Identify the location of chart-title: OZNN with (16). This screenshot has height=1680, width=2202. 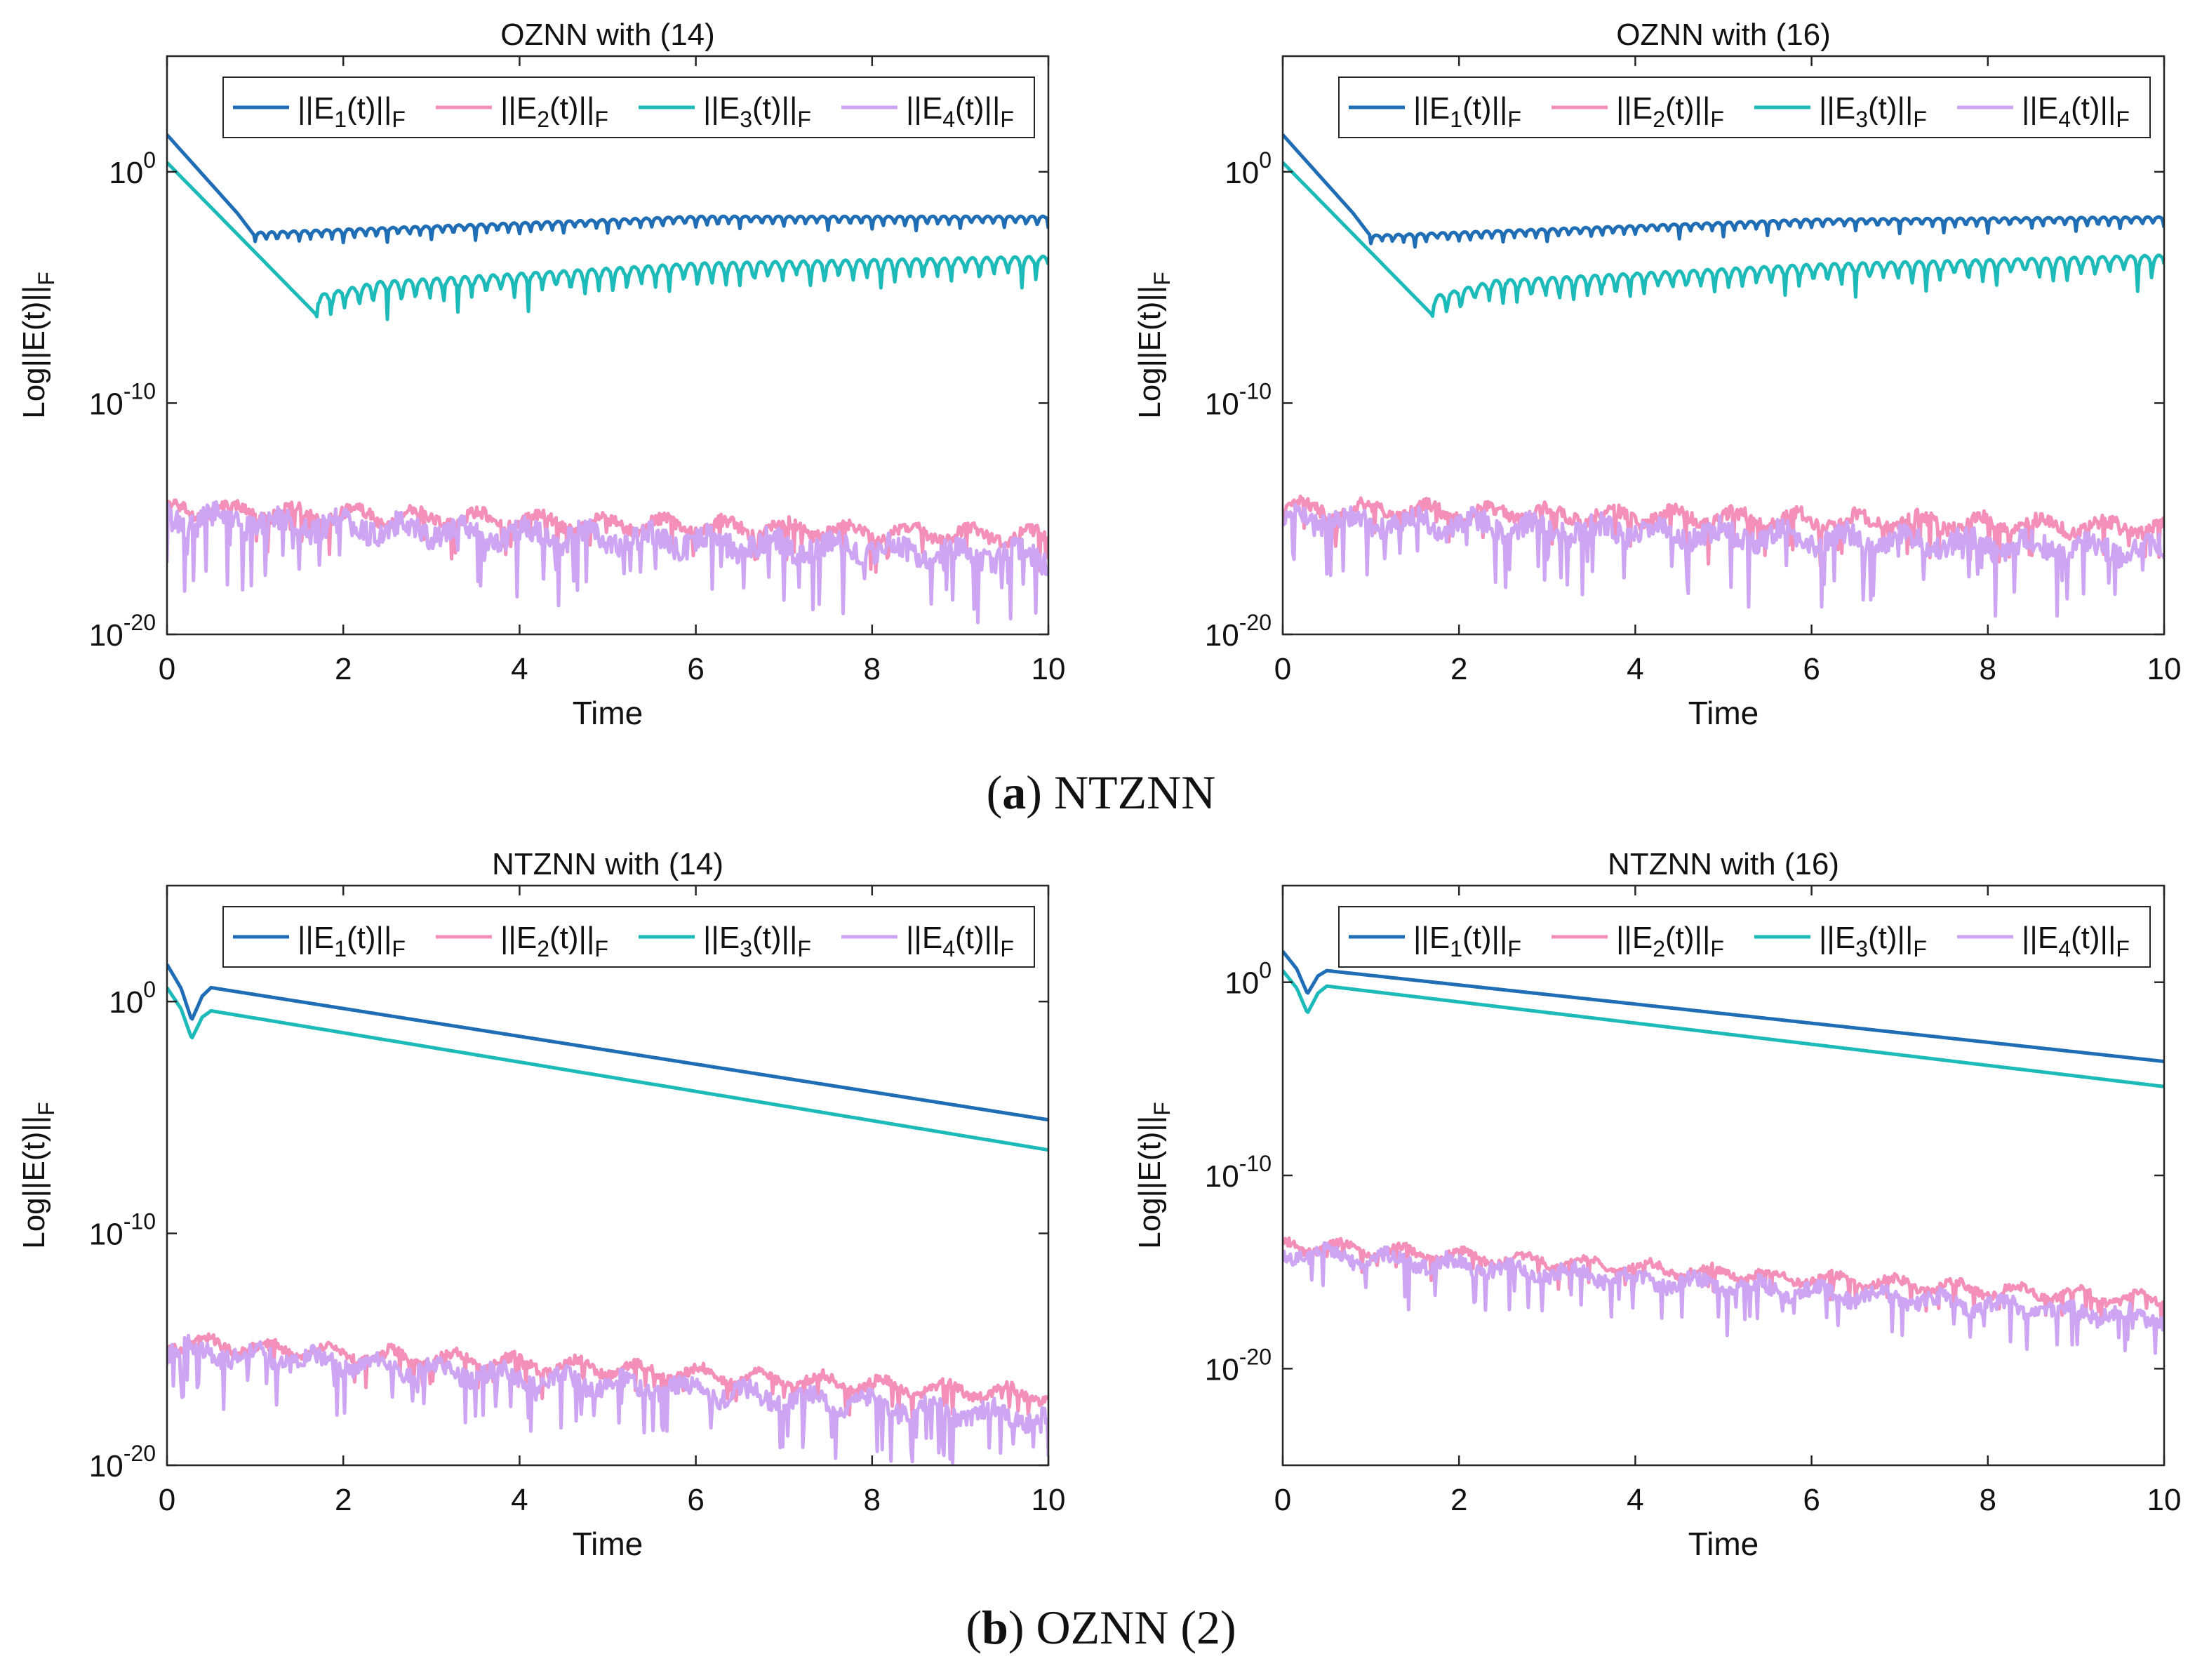
(1723, 35).